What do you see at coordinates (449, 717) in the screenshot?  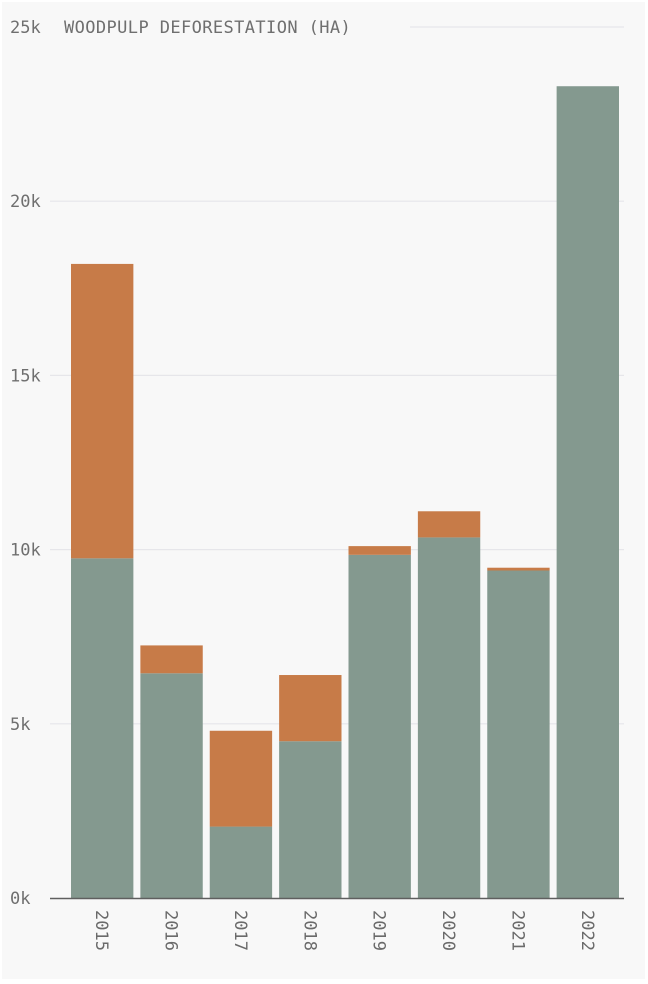 I see `bar-2020-lower` at bounding box center [449, 717].